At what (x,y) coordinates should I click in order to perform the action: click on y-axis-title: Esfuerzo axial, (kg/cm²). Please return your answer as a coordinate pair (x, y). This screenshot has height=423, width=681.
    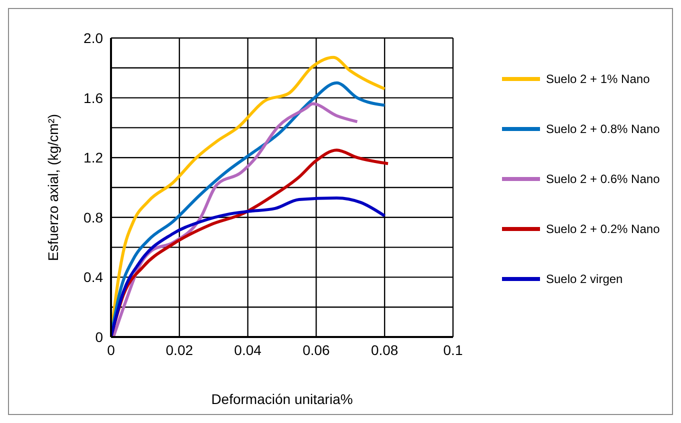
    Looking at the image, I should click on (52, 188).